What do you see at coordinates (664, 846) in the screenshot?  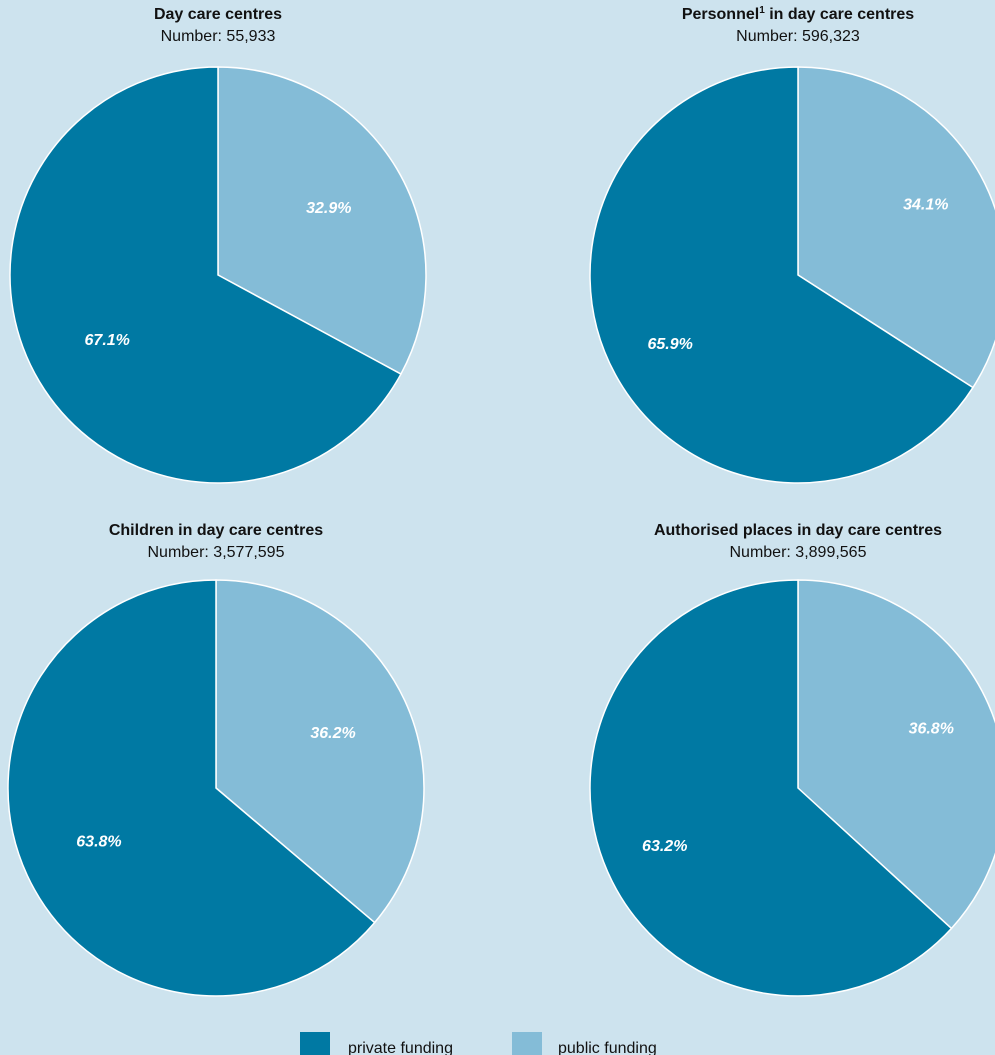 I see `slice-label-private-funding: 63.2%` at bounding box center [664, 846].